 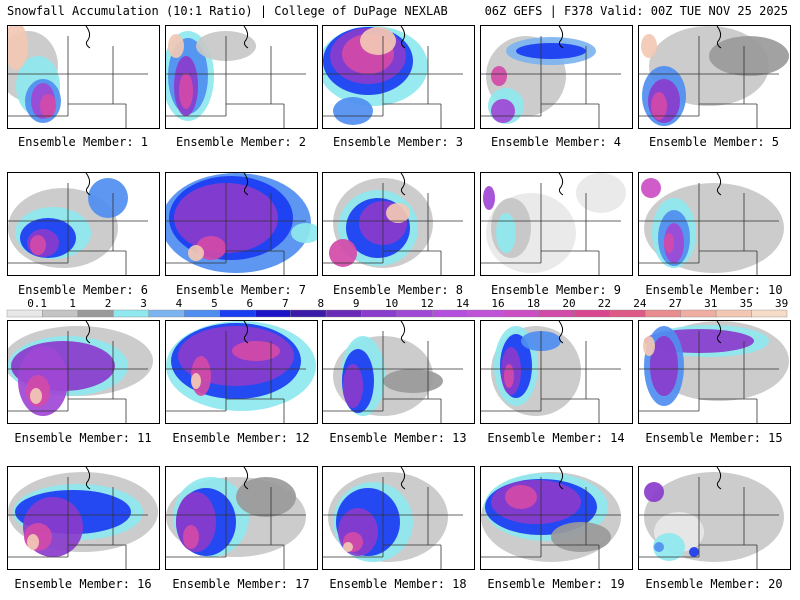 I want to click on legend-tick-label: 35, so click(x=746, y=304).